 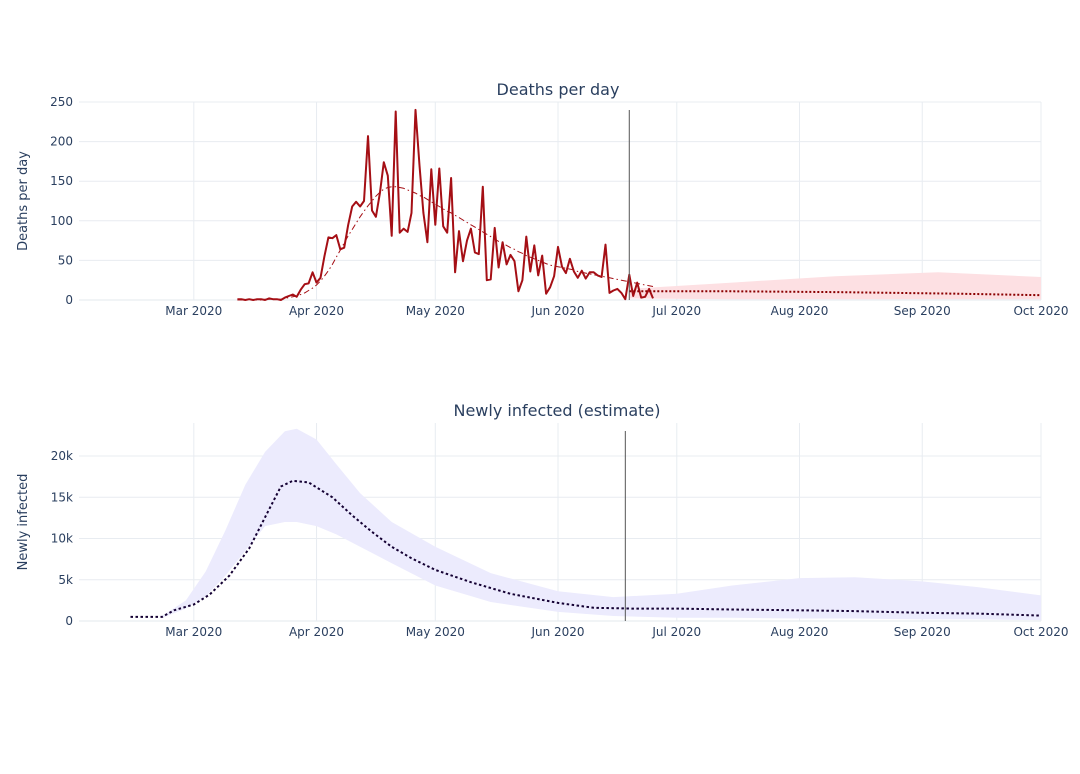 What do you see at coordinates (62, 497) in the screenshot?
I see `y-tick-label: 15k` at bounding box center [62, 497].